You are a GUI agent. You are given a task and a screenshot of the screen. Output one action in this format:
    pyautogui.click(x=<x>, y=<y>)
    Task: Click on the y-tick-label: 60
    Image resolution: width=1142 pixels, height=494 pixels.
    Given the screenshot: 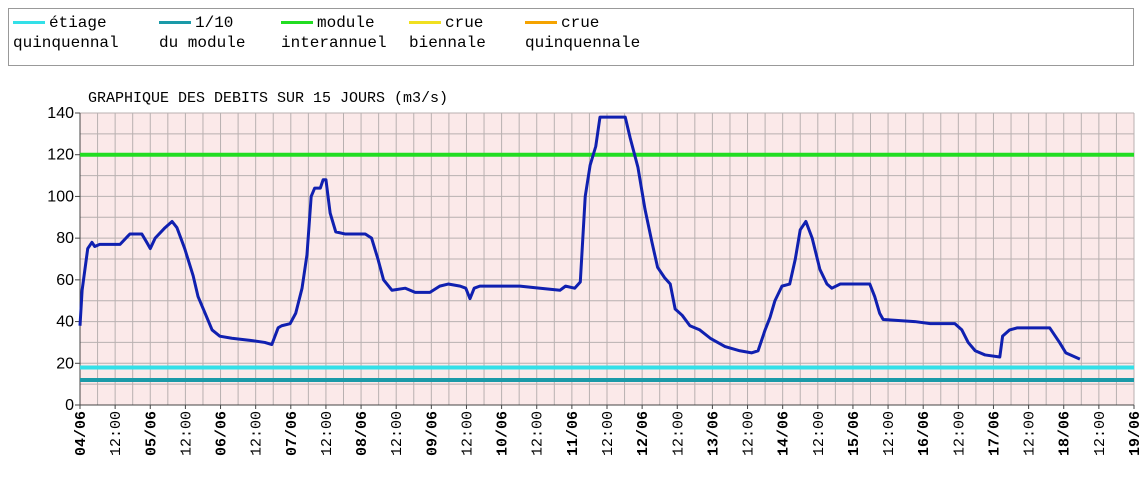 What is the action you would take?
    pyautogui.click(x=65, y=280)
    